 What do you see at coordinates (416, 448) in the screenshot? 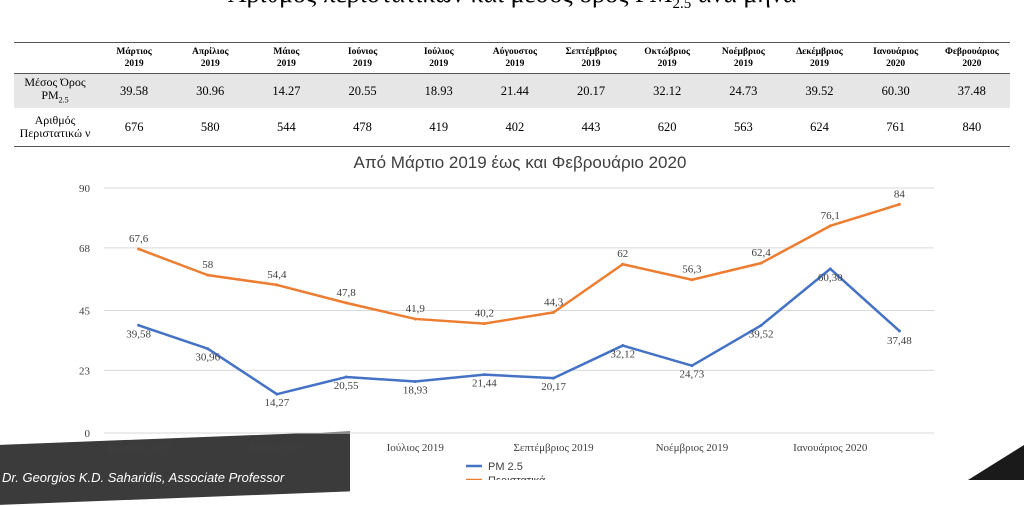
I see `x-tick-label: Ιούλιος 2019` at bounding box center [416, 448].